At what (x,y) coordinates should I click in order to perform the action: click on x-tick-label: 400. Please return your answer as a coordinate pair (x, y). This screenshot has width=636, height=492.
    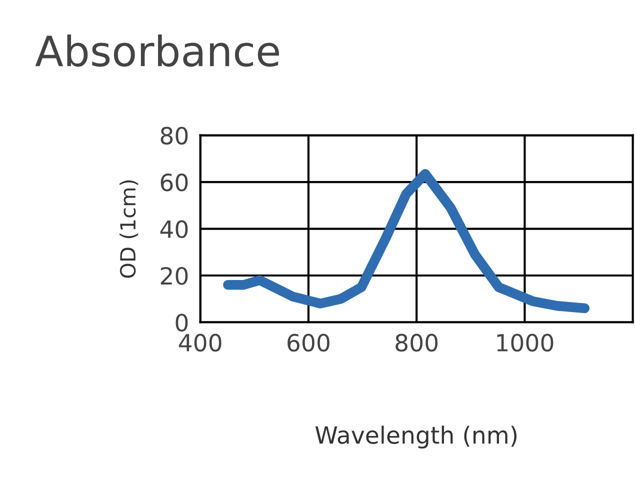
    Looking at the image, I should click on (200, 343).